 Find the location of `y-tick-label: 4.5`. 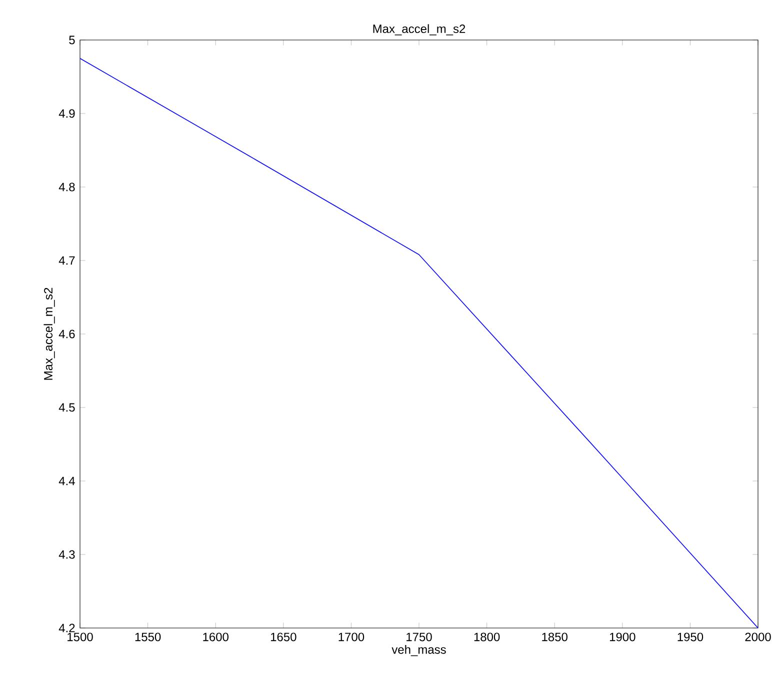

y-tick-label: 4.5 is located at coordinates (66, 407).